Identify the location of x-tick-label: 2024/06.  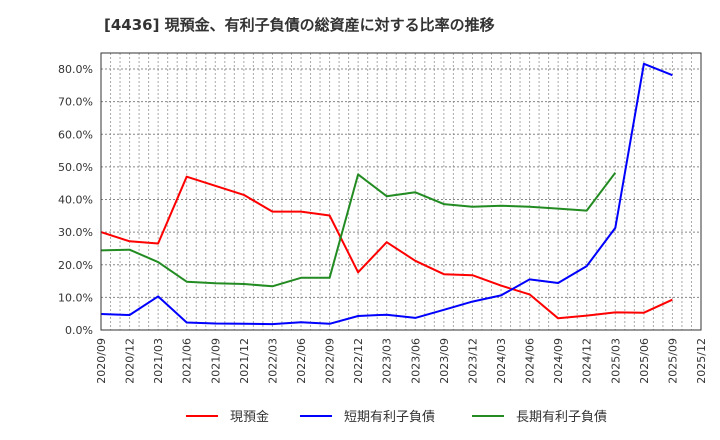
(530, 361).